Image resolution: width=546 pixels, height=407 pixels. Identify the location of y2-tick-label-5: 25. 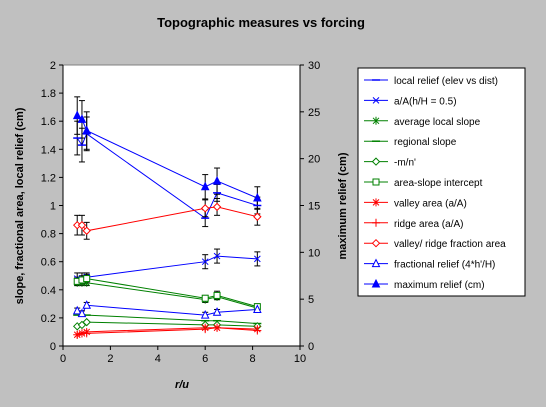
(314, 113).